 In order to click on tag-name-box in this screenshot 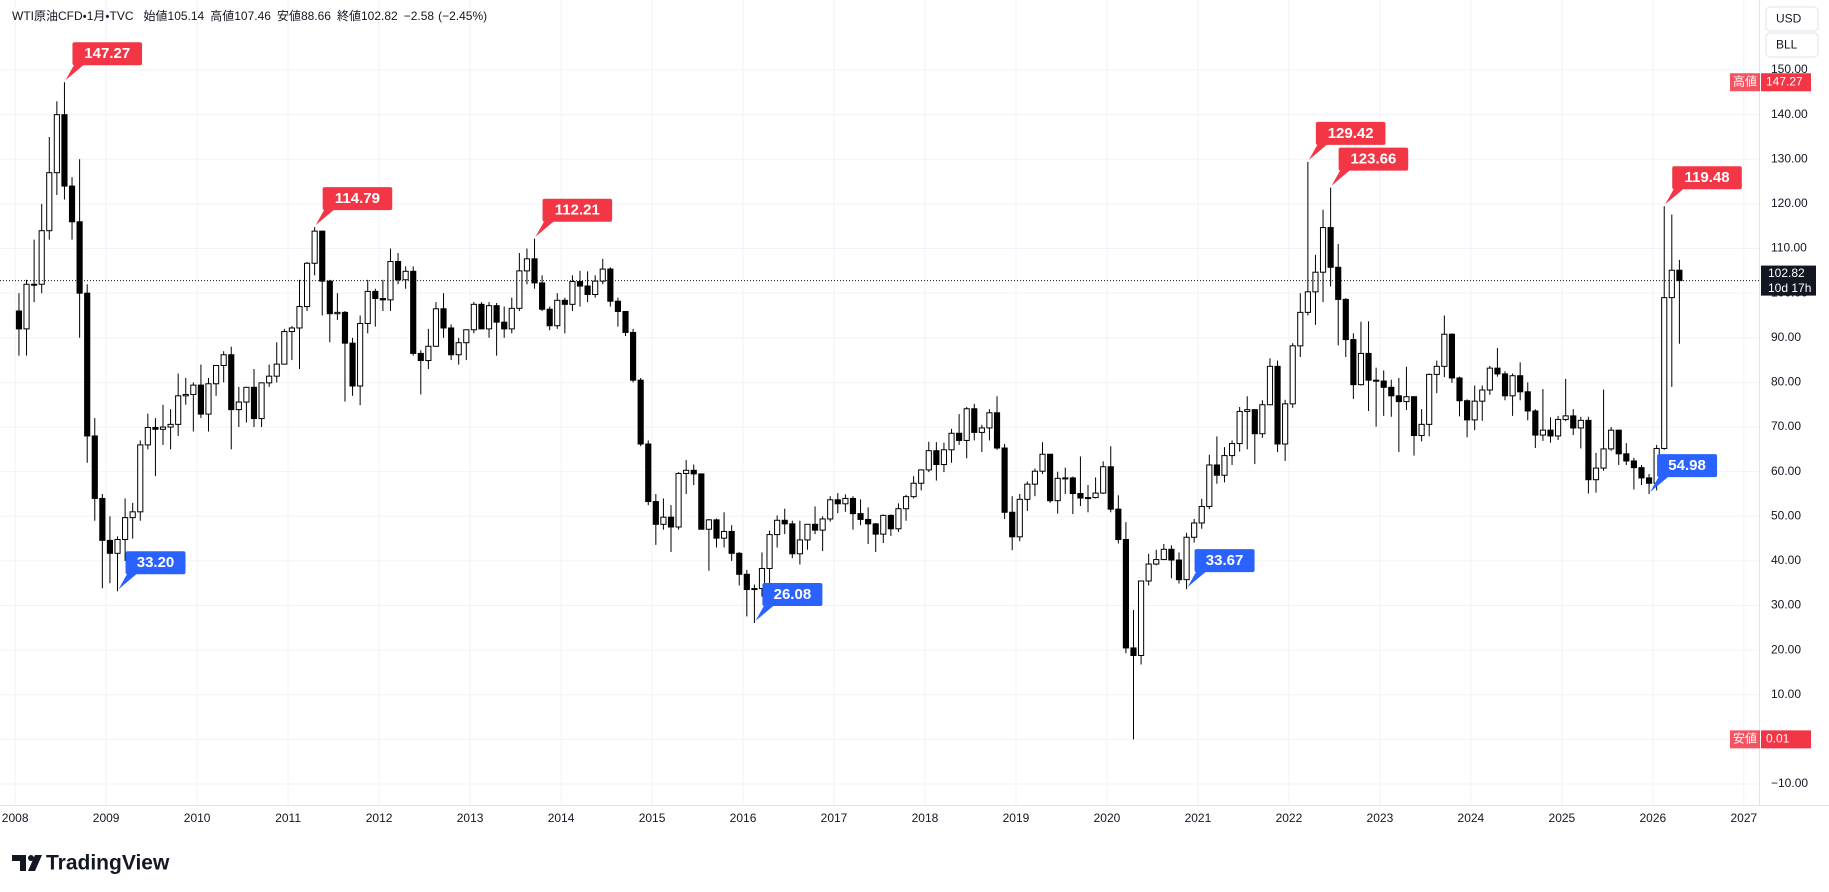, I will do `click(1745, 82)`.